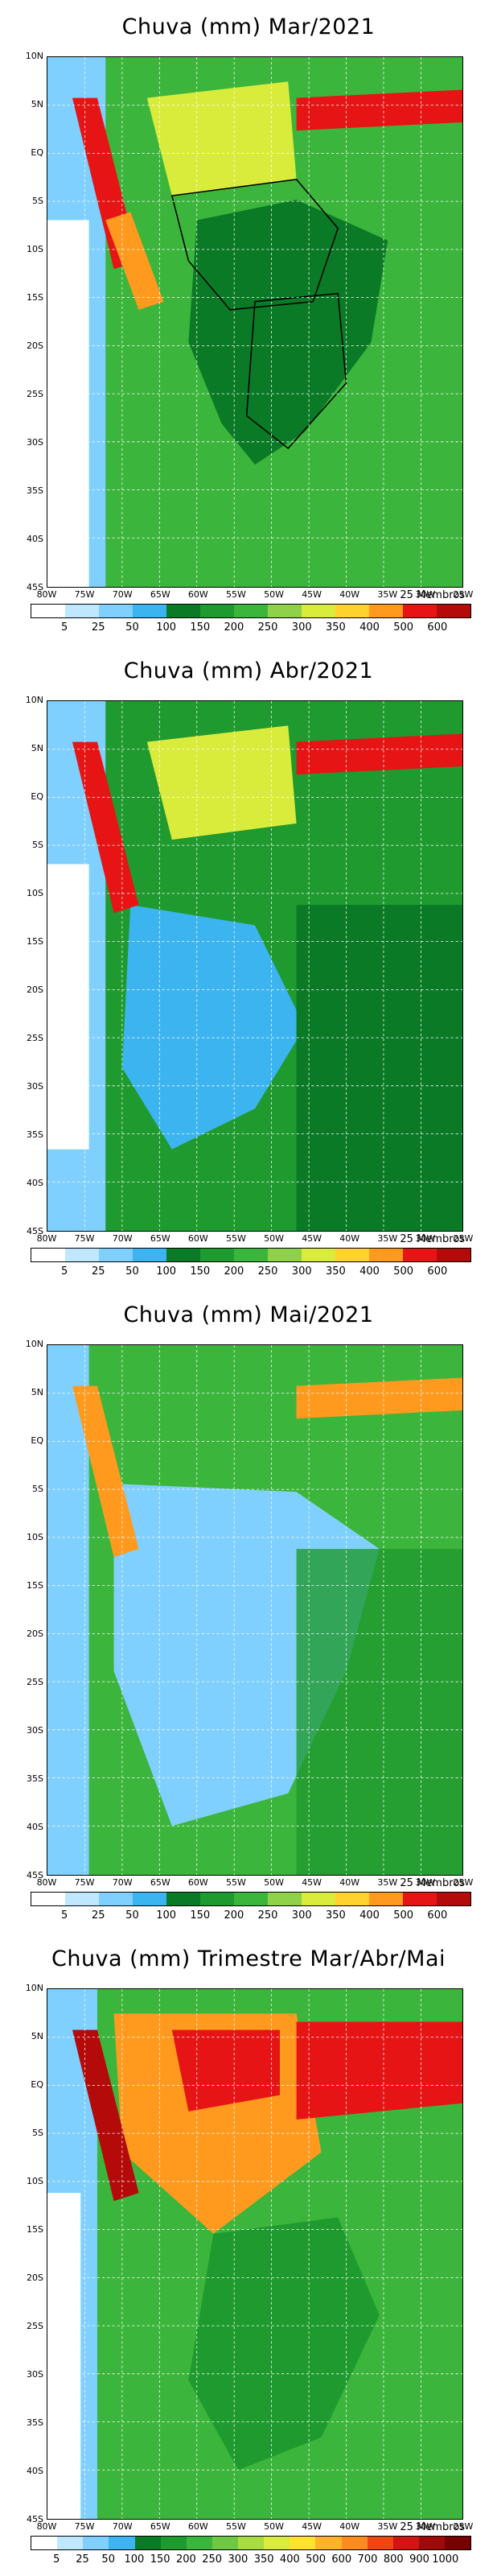  I want to click on lat-tick-label: 5N, so click(37, 748).